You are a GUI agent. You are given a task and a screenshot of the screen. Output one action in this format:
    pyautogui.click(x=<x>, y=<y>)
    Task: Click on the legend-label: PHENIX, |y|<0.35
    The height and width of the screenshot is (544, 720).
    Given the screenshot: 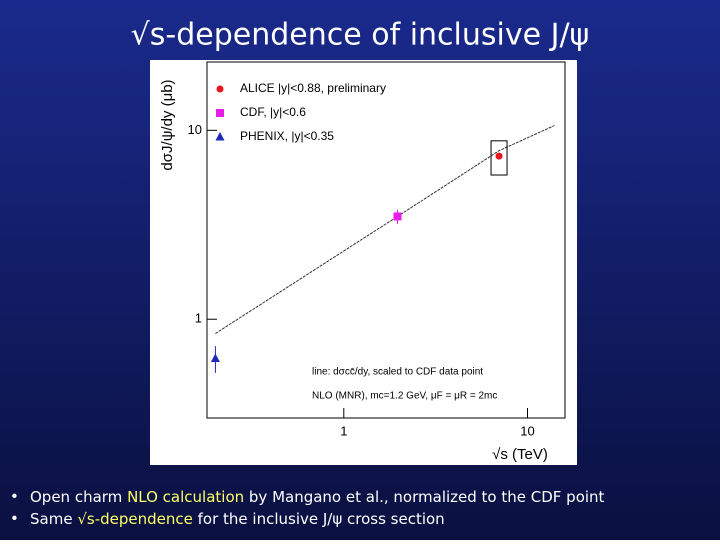 What is the action you would take?
    pyautogui.click(x=287, y=136)
    